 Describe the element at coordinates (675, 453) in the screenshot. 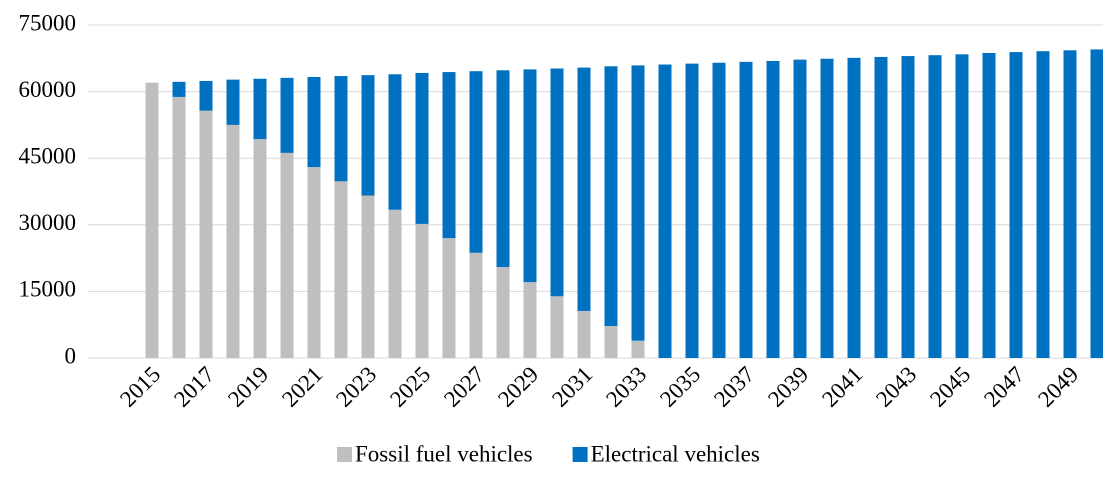

I see `legend-label: Electrical vehicles` at that location.